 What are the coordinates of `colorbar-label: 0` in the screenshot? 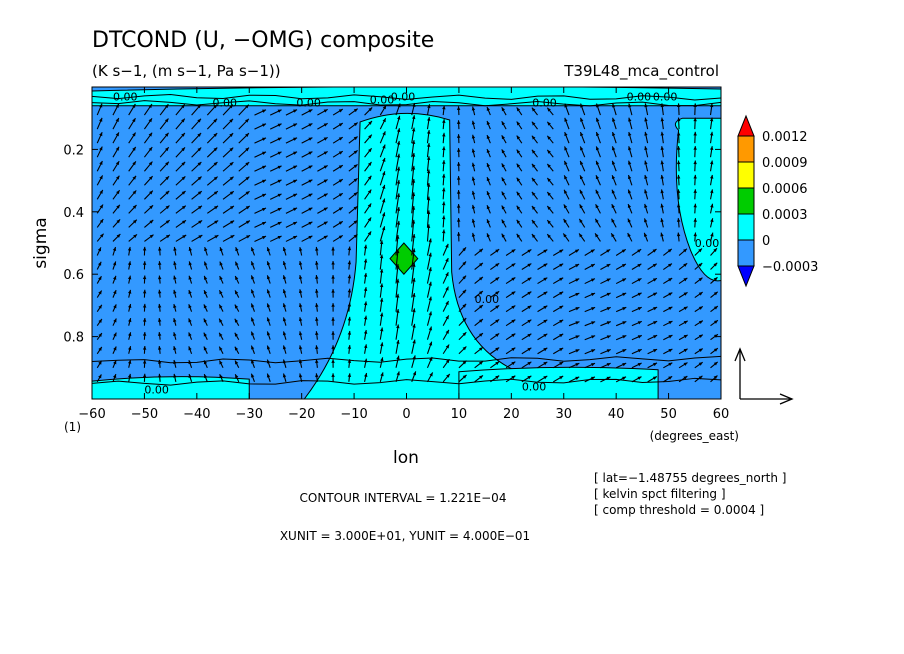 It's located at (766, 241).